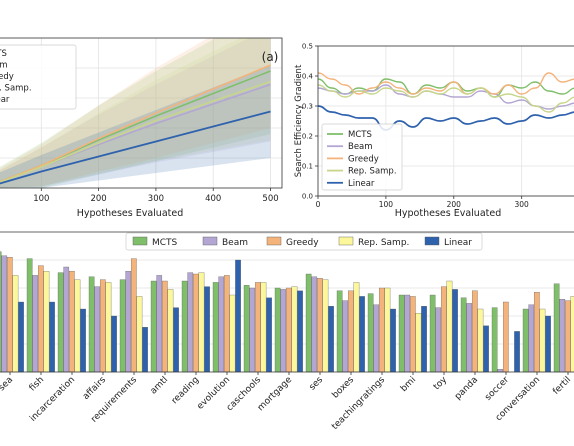 Image resolution: width=574 pixels, height=446 pixels. What do you see at coordinates (275, 394) in the screenshot?
I see `x-tick-label: mortgage` at bounding box center [275, 394].